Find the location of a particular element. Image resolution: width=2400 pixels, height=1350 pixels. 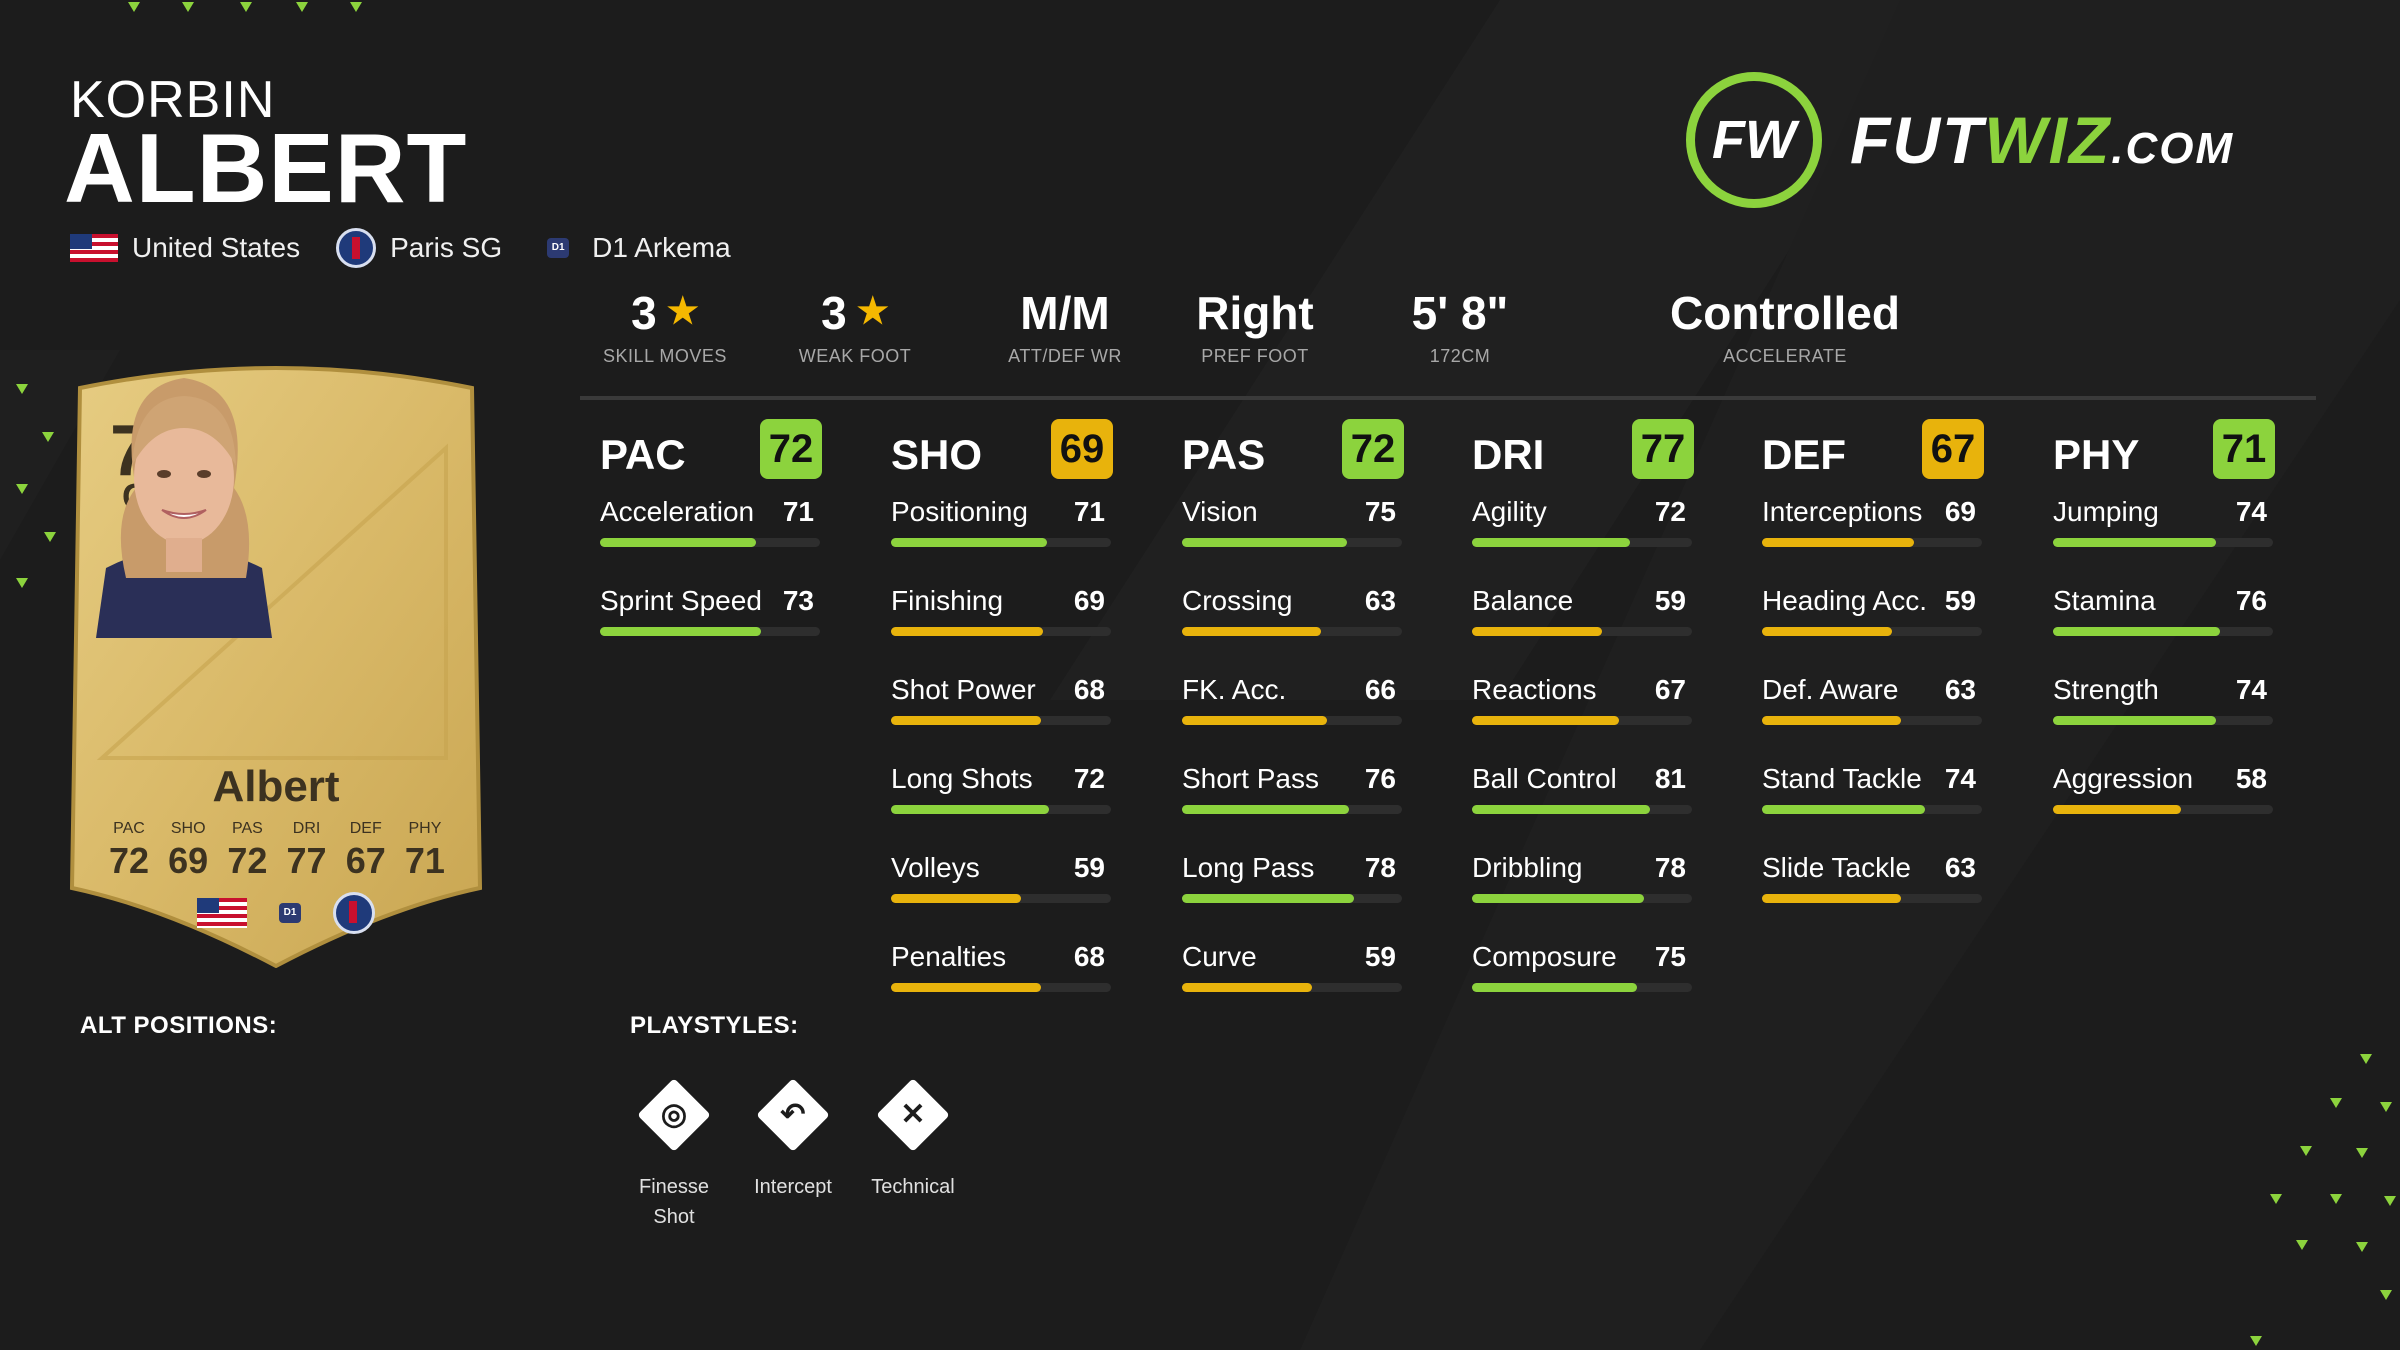

attribute-row: Strength 74 is located at coordinates (2164, 711).